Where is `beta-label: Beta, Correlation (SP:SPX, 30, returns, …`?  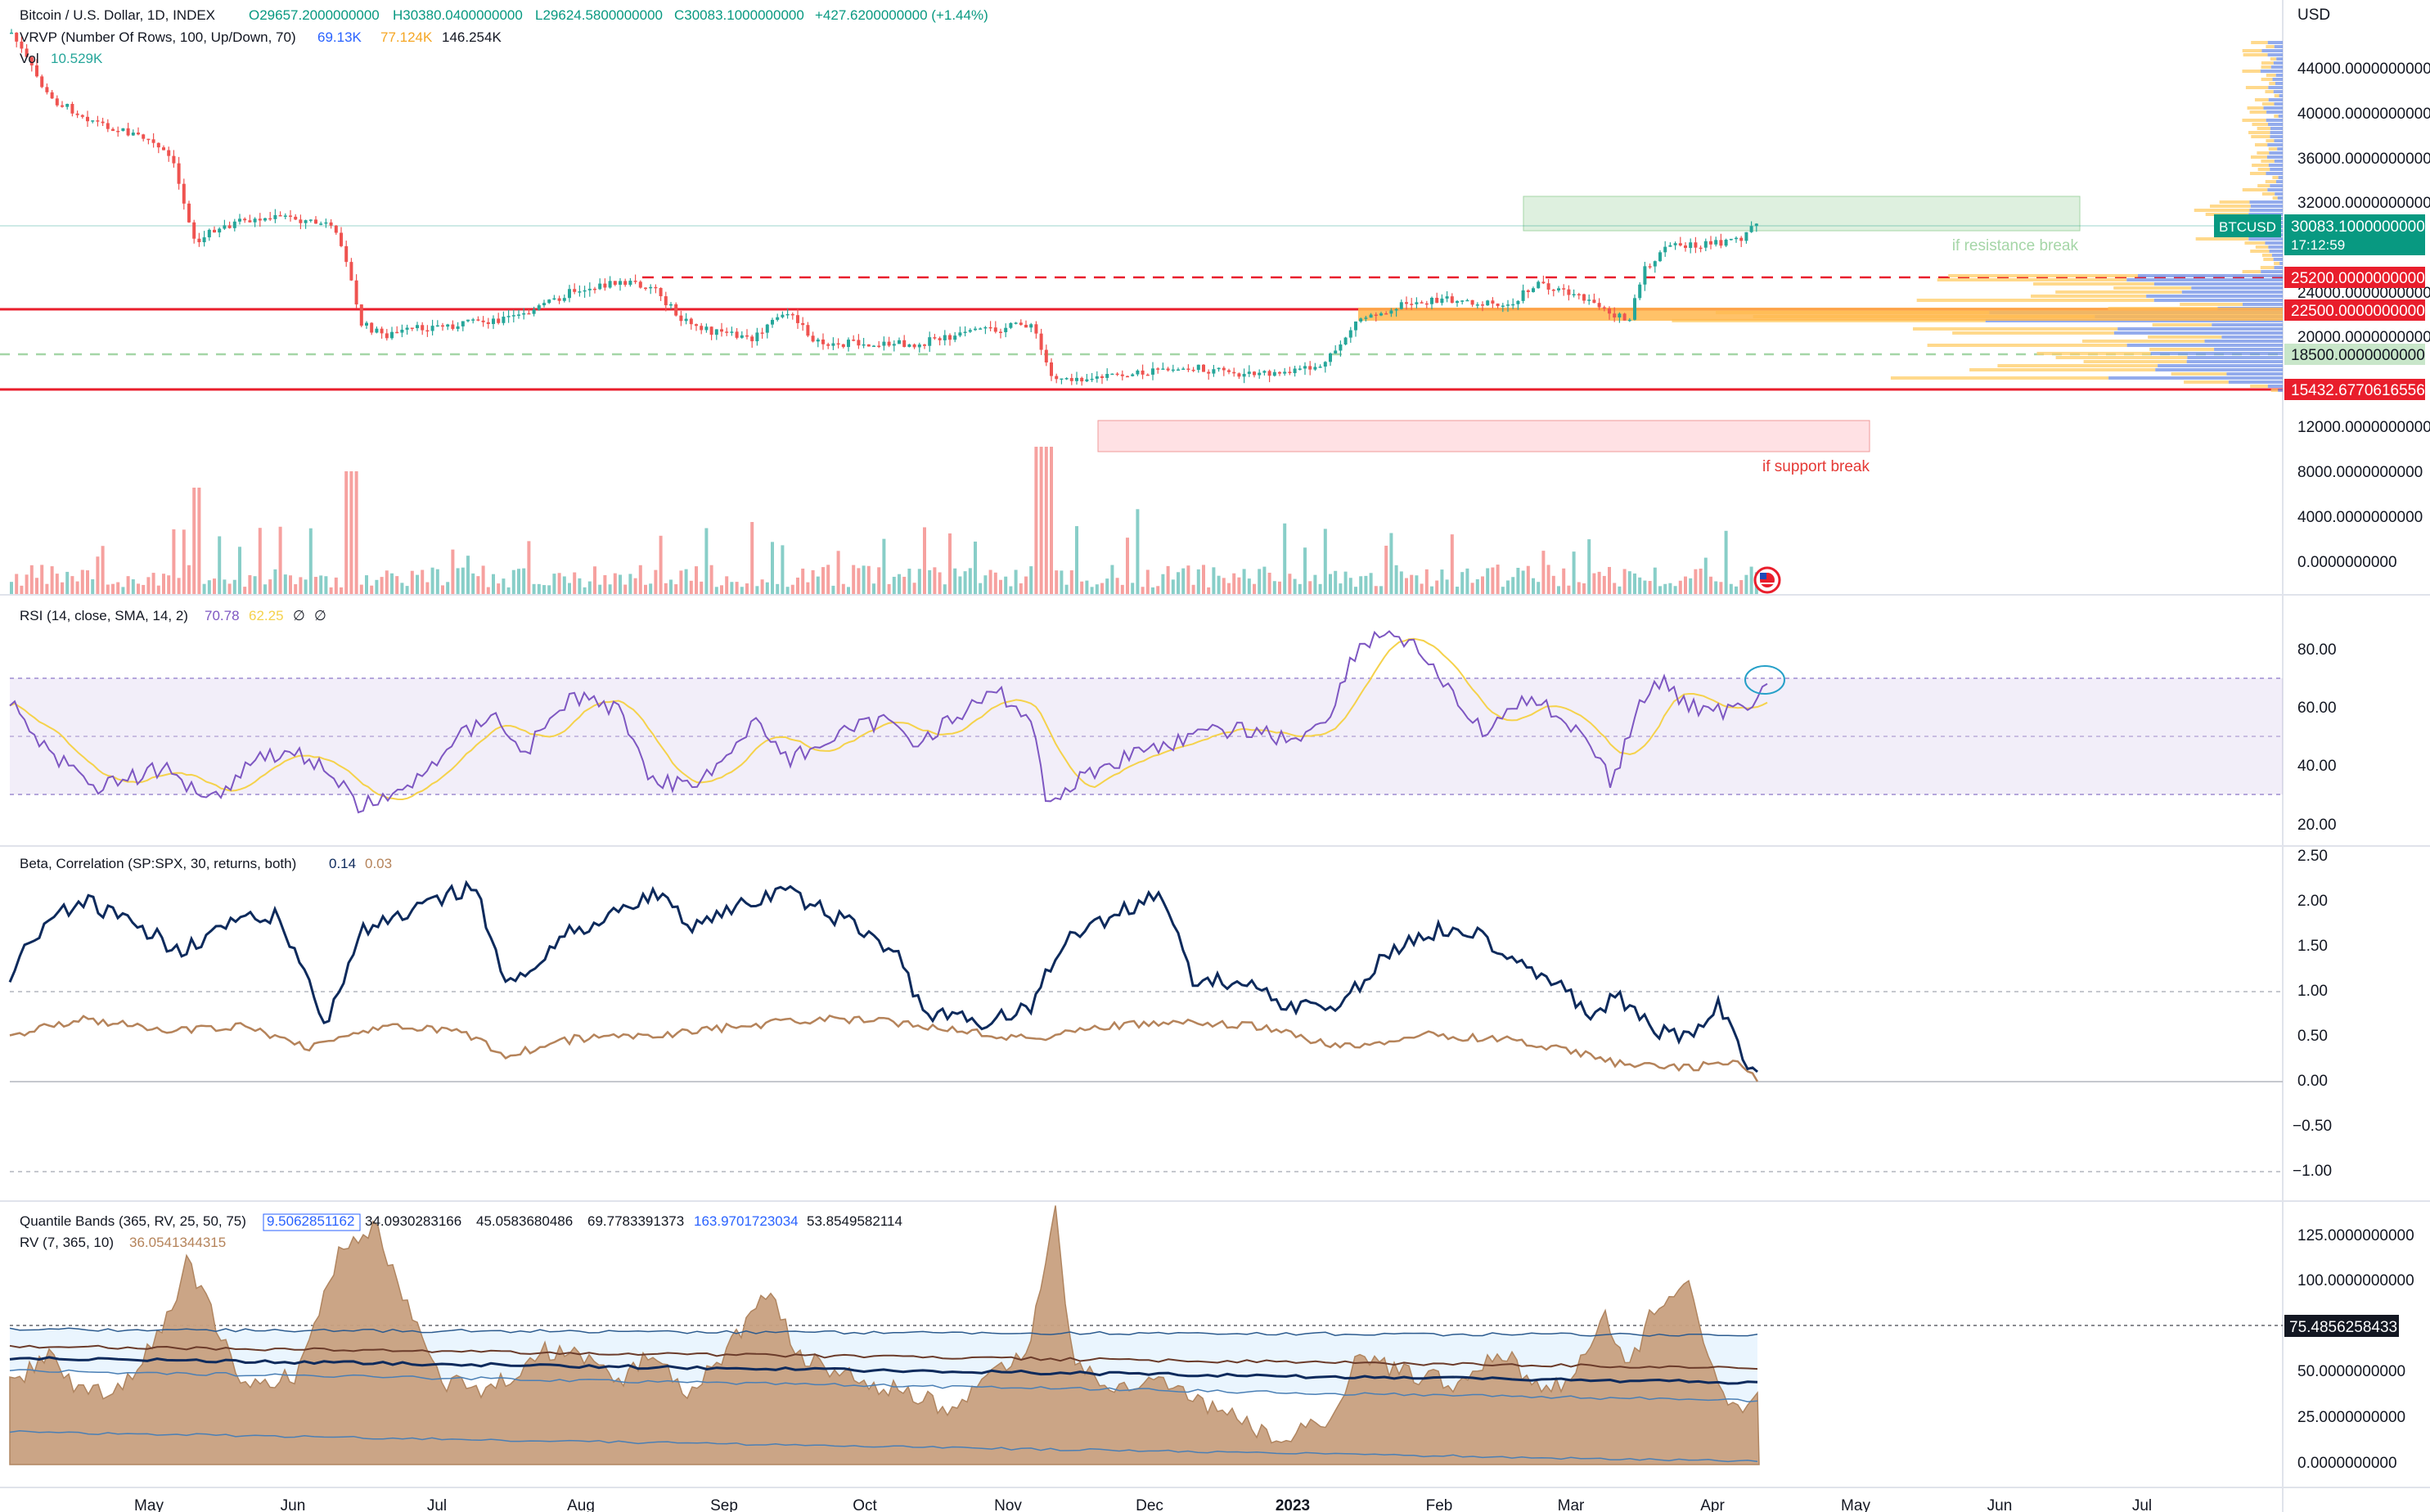
beta-label: Beta, Correlation (SP:SPX, 30, returns, … is located at coordinates (158, 864).